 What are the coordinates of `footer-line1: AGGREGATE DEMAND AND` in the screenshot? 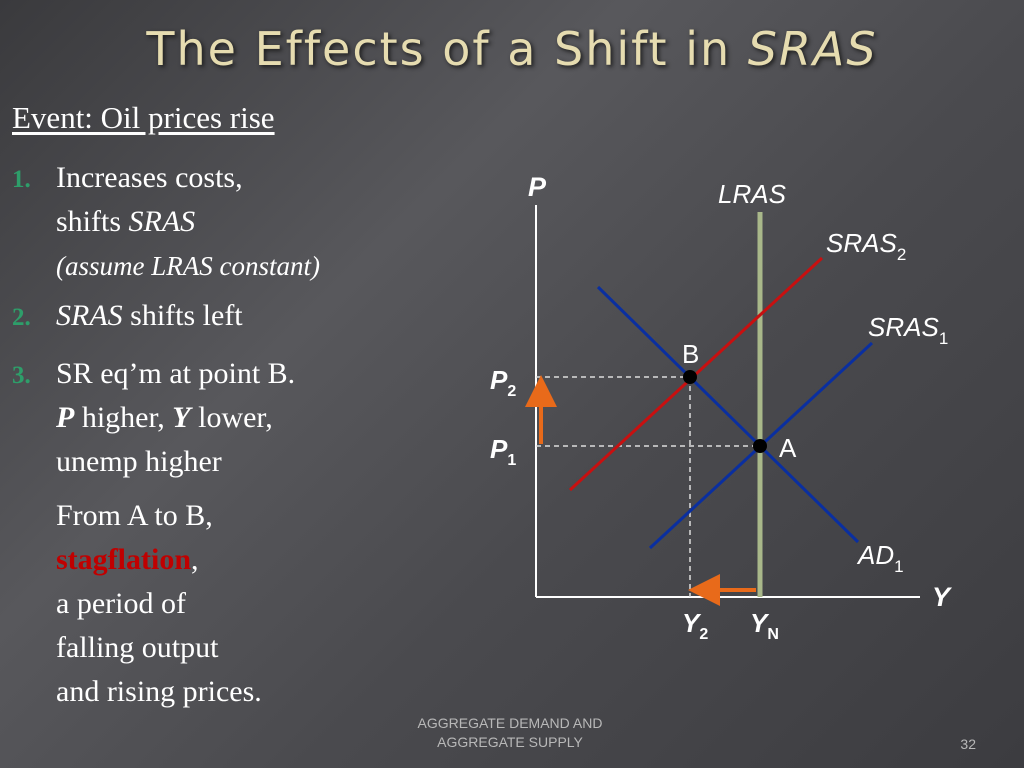 It's located at (510, 723).